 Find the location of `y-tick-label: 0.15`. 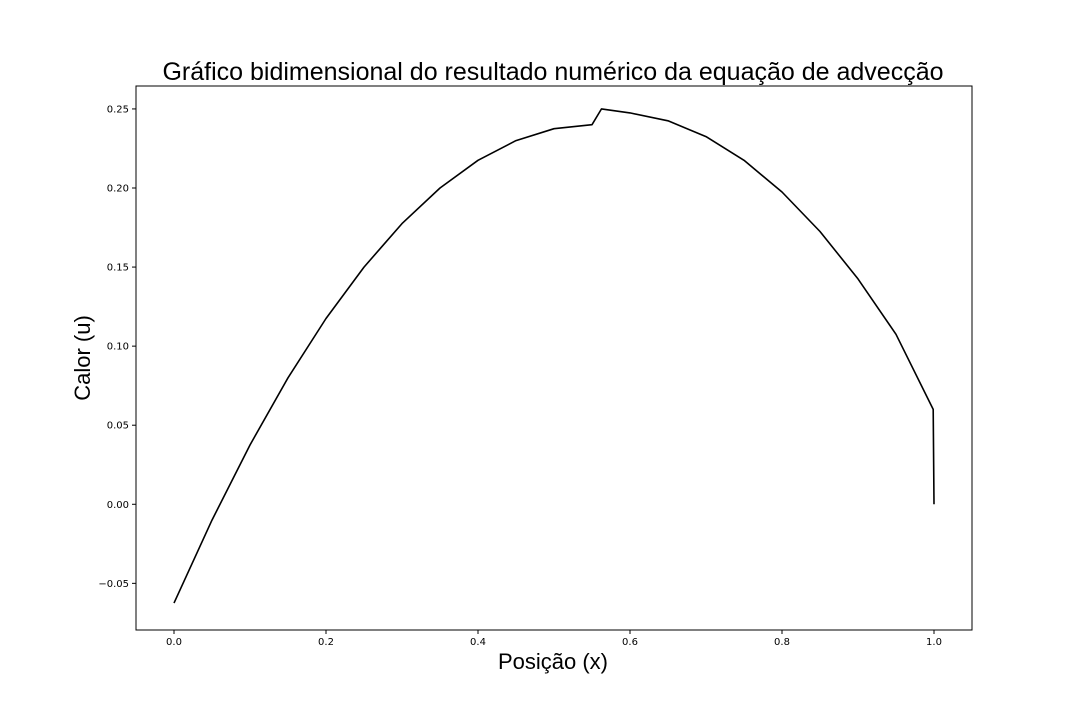

y-tick-label: 0.15 is located at coordinates (118, 268).